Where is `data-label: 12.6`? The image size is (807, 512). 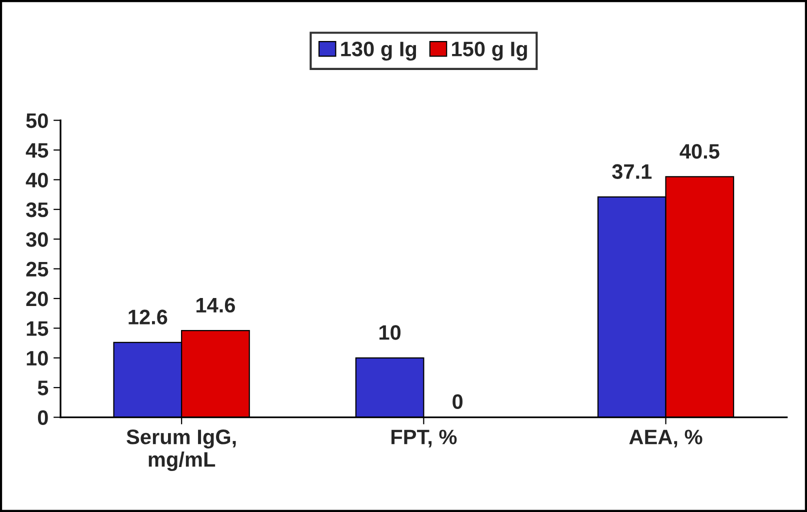 data-label: 12.6 is located at coordinates (148, 317).